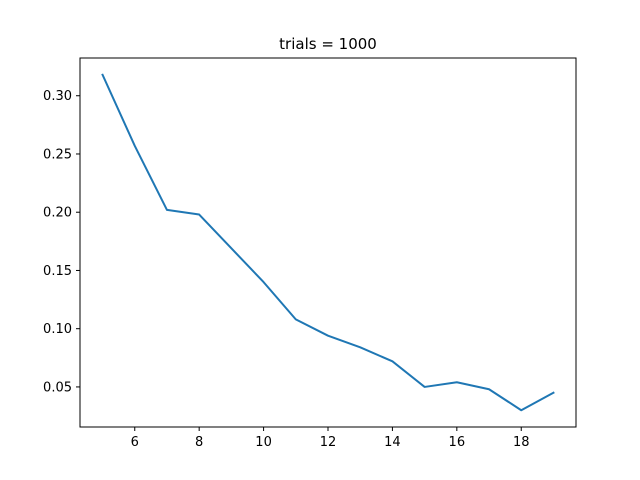 The width and height of the screenshot is (640, 480). Describe the element at coordinates (263, 442) in the screenshot. I see `x-tick-label: 10` at that location.